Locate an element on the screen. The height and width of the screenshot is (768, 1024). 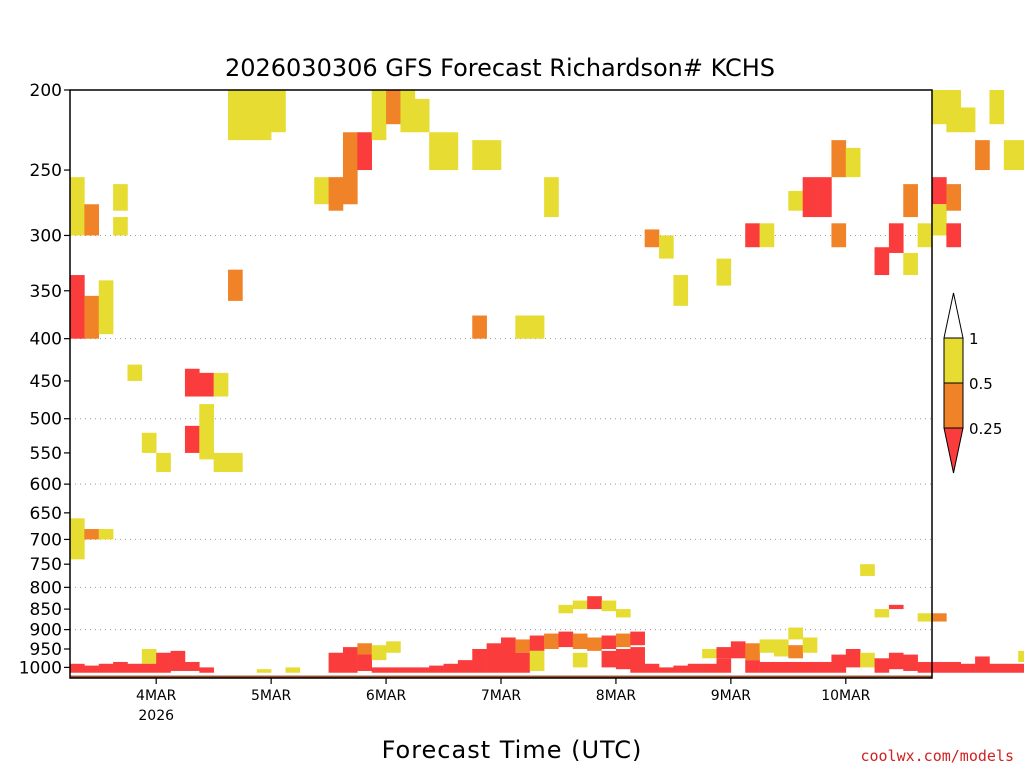
y-tick-label: 950 is located at coordinates (46, 650).